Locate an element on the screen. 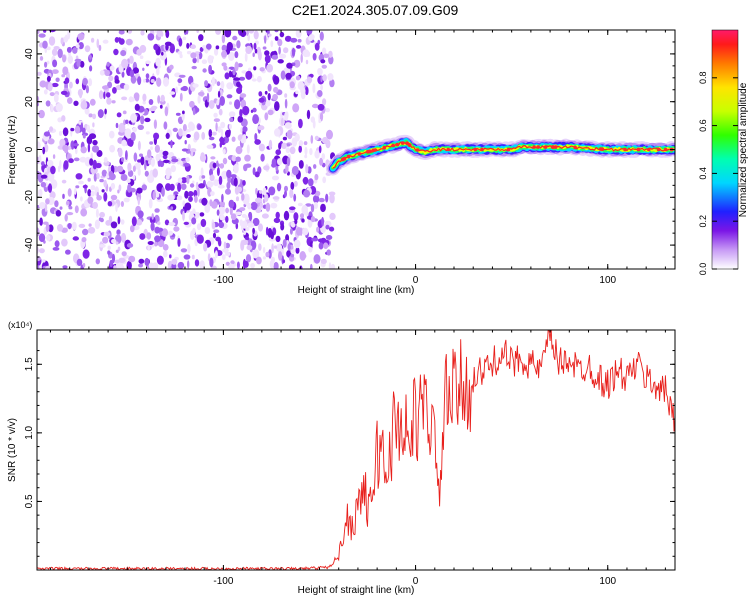 The image size is (750, 600). y-tick-label: -20 is located at coordinates (29, 197).